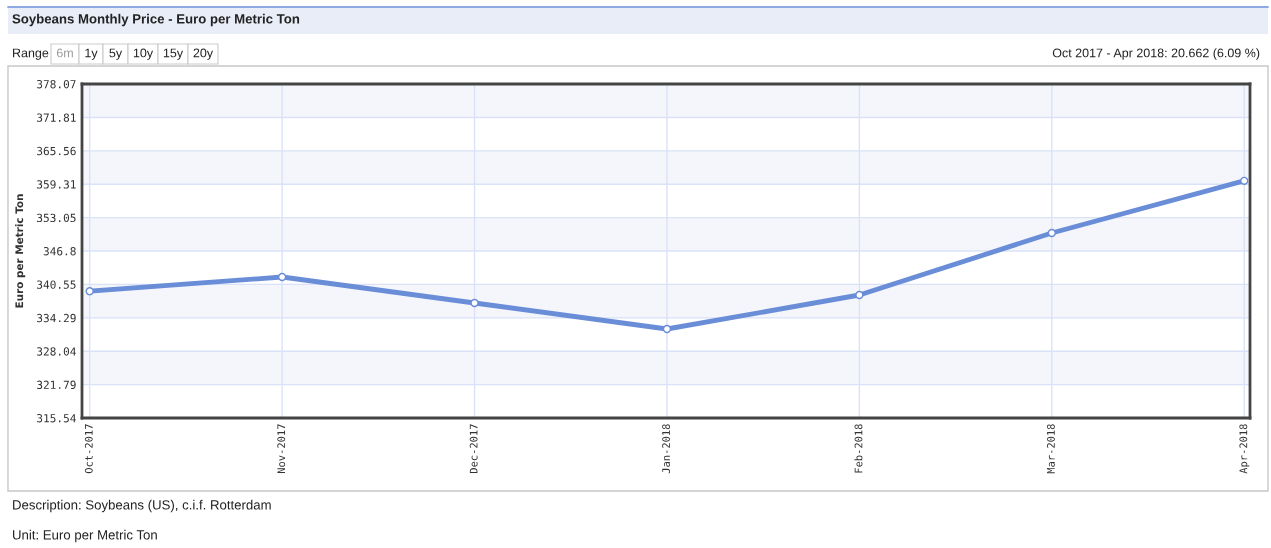 This screenshot has width=1271, height=548. I want to click on x-tick-label: Apr-2018, so click(1244, 449).